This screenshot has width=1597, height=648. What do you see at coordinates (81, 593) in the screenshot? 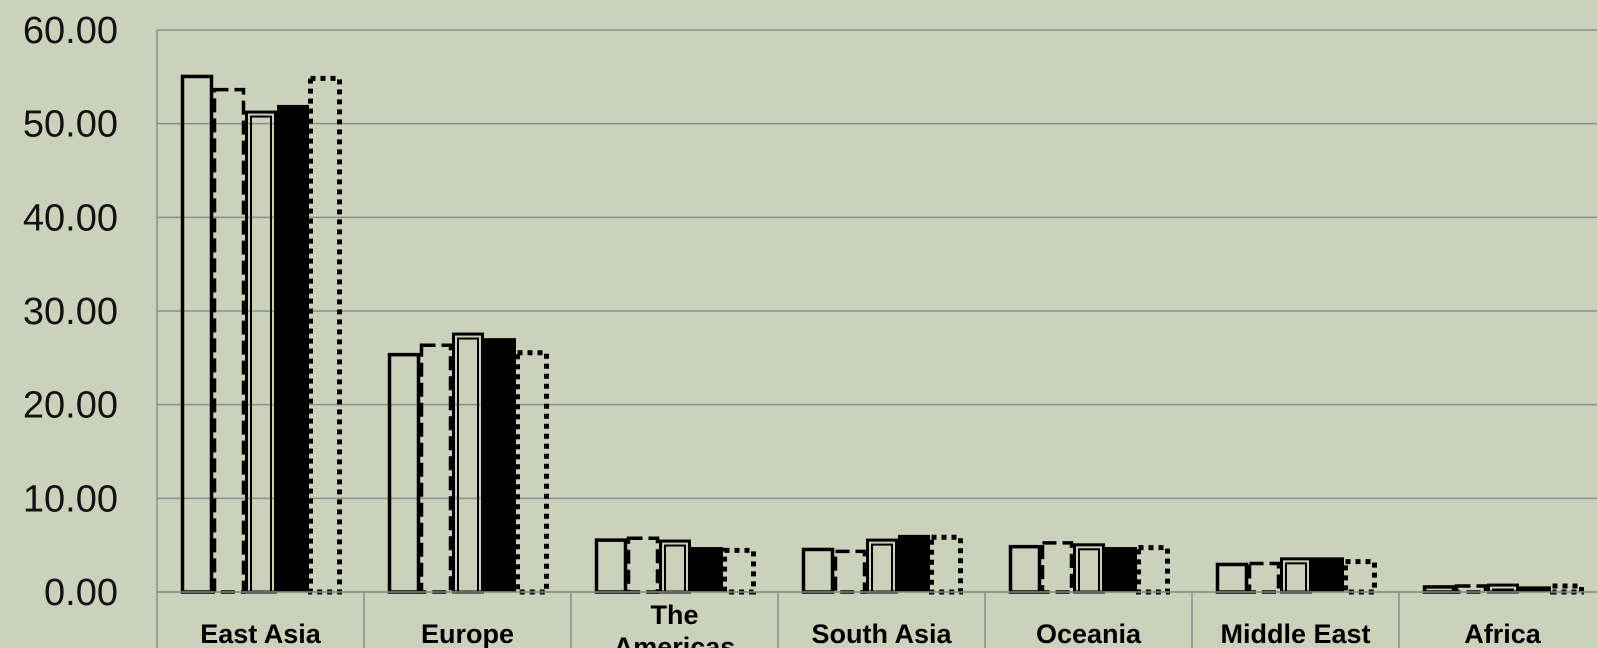
I see `y-tick-label: 0.00` at bounding box center [81, 593].